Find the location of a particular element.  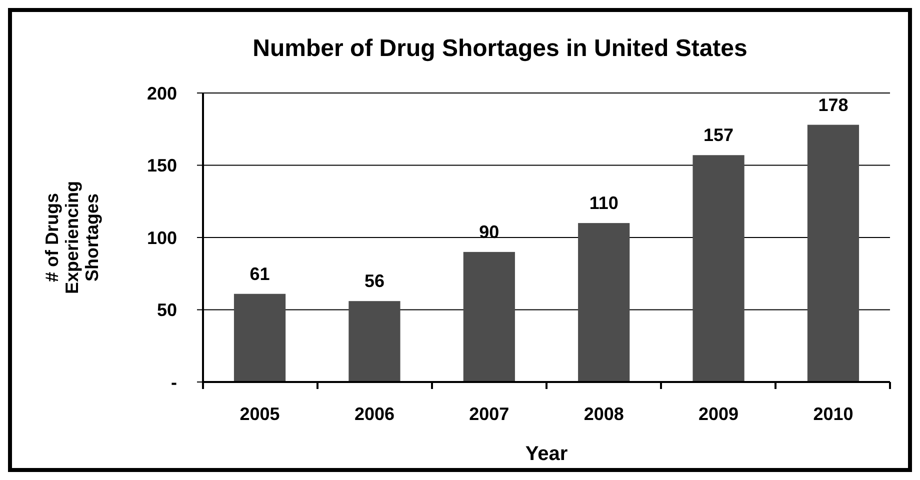

x-tick-label: 2009 is located at coordinates (718, 414).